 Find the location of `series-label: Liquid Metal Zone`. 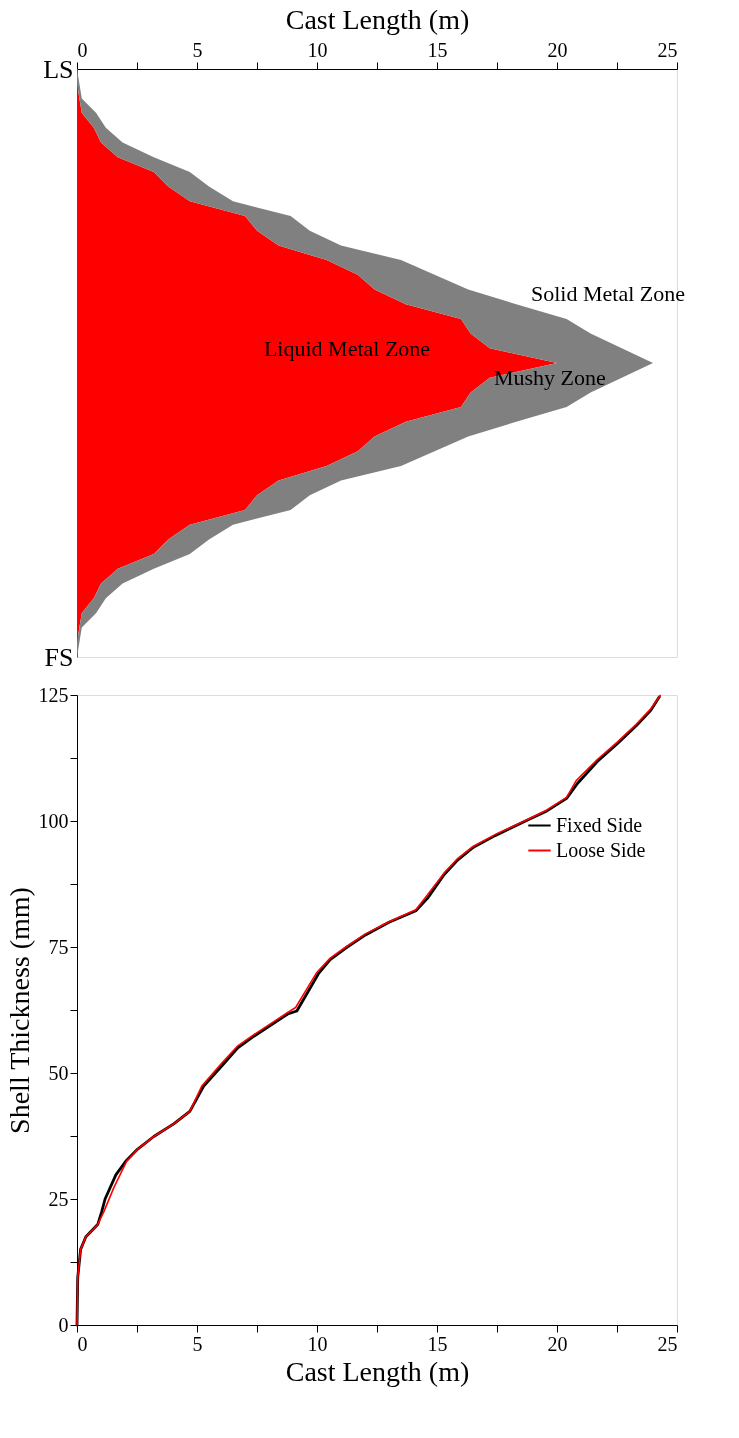

series-label: Liquid Metal Zone is located at coordinates (347, 348).